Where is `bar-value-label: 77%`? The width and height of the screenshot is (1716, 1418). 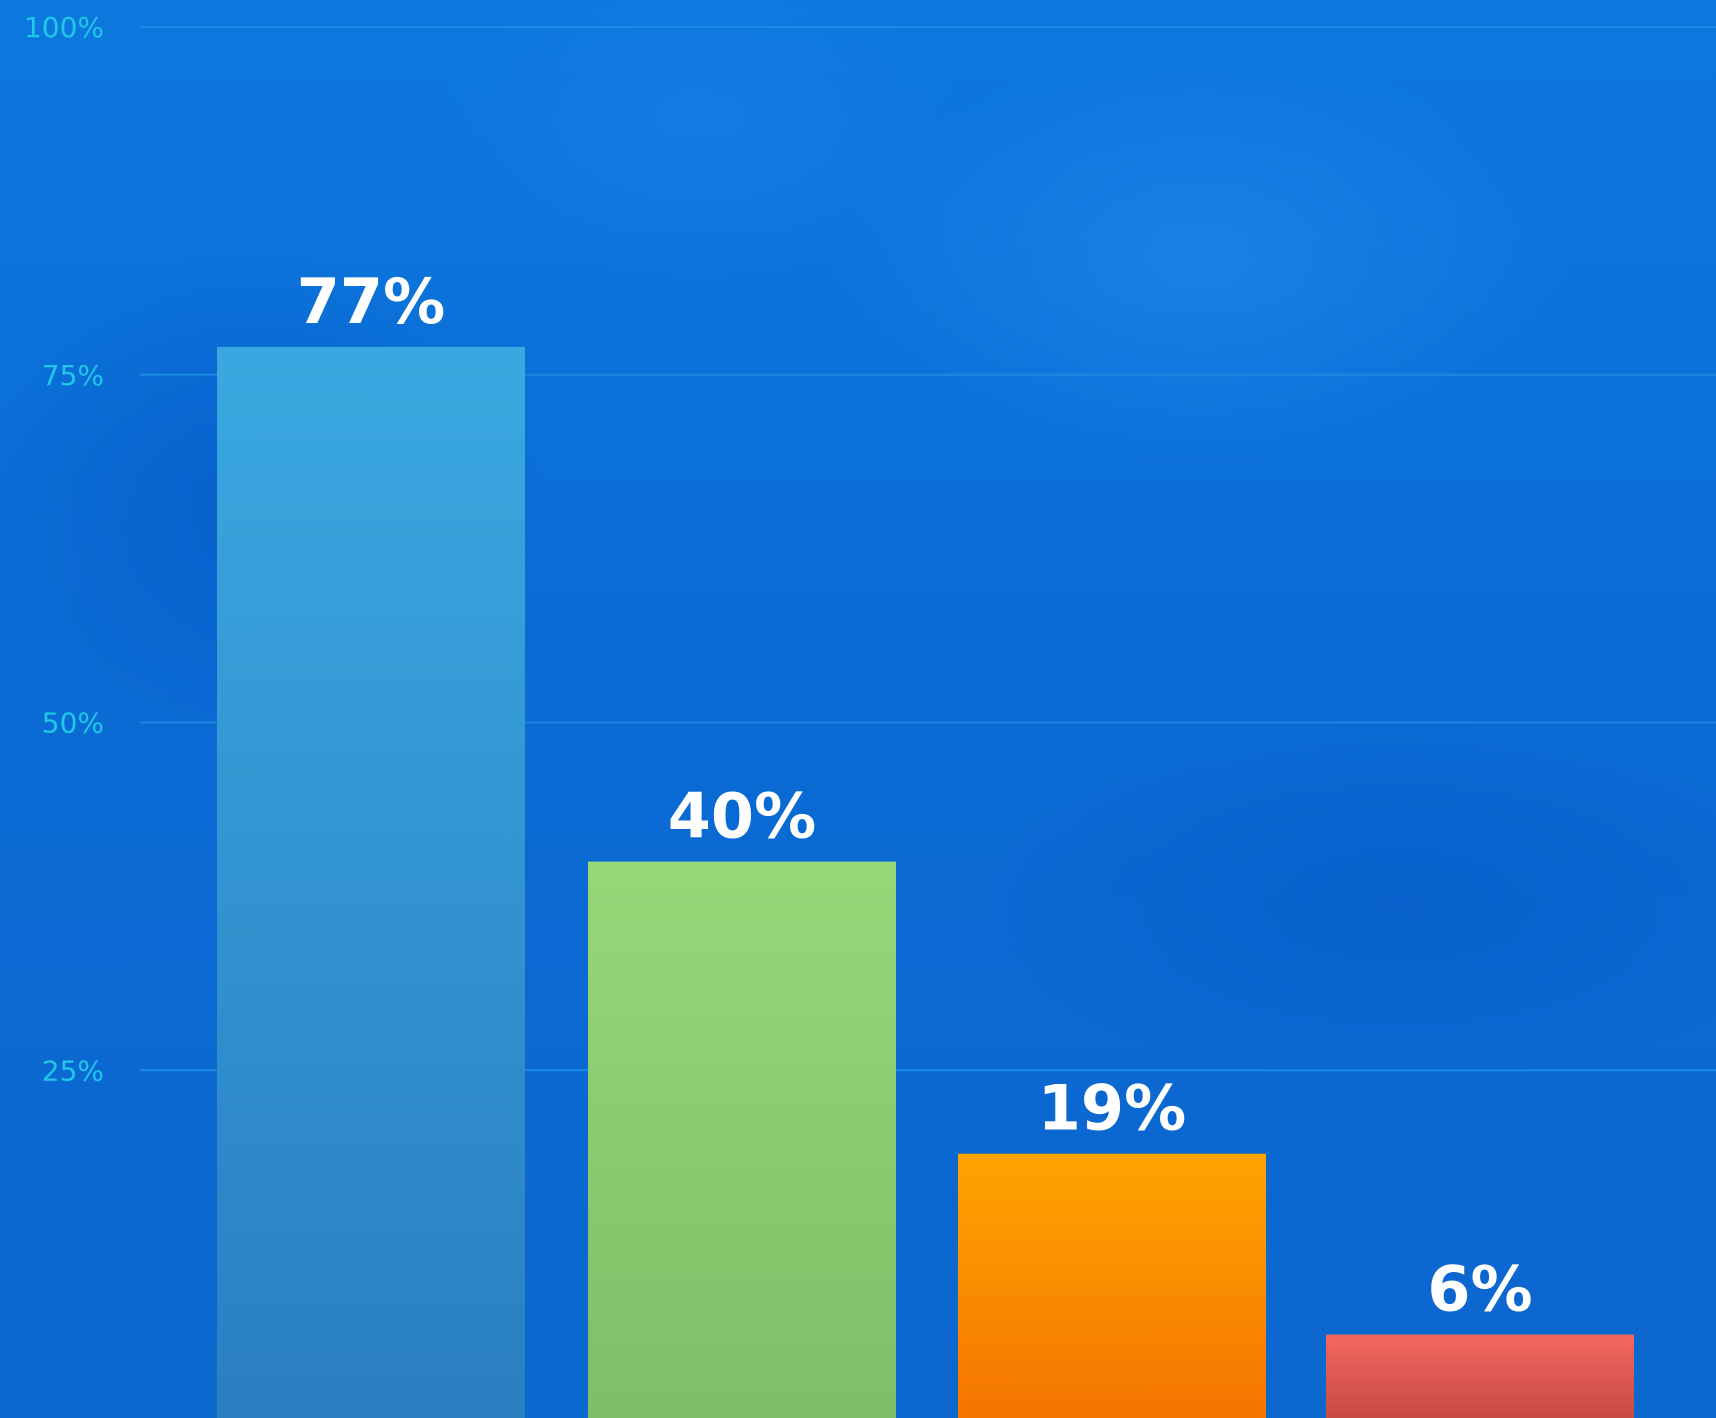
bar-value-label: 77% is located at coordinates (371, 301).